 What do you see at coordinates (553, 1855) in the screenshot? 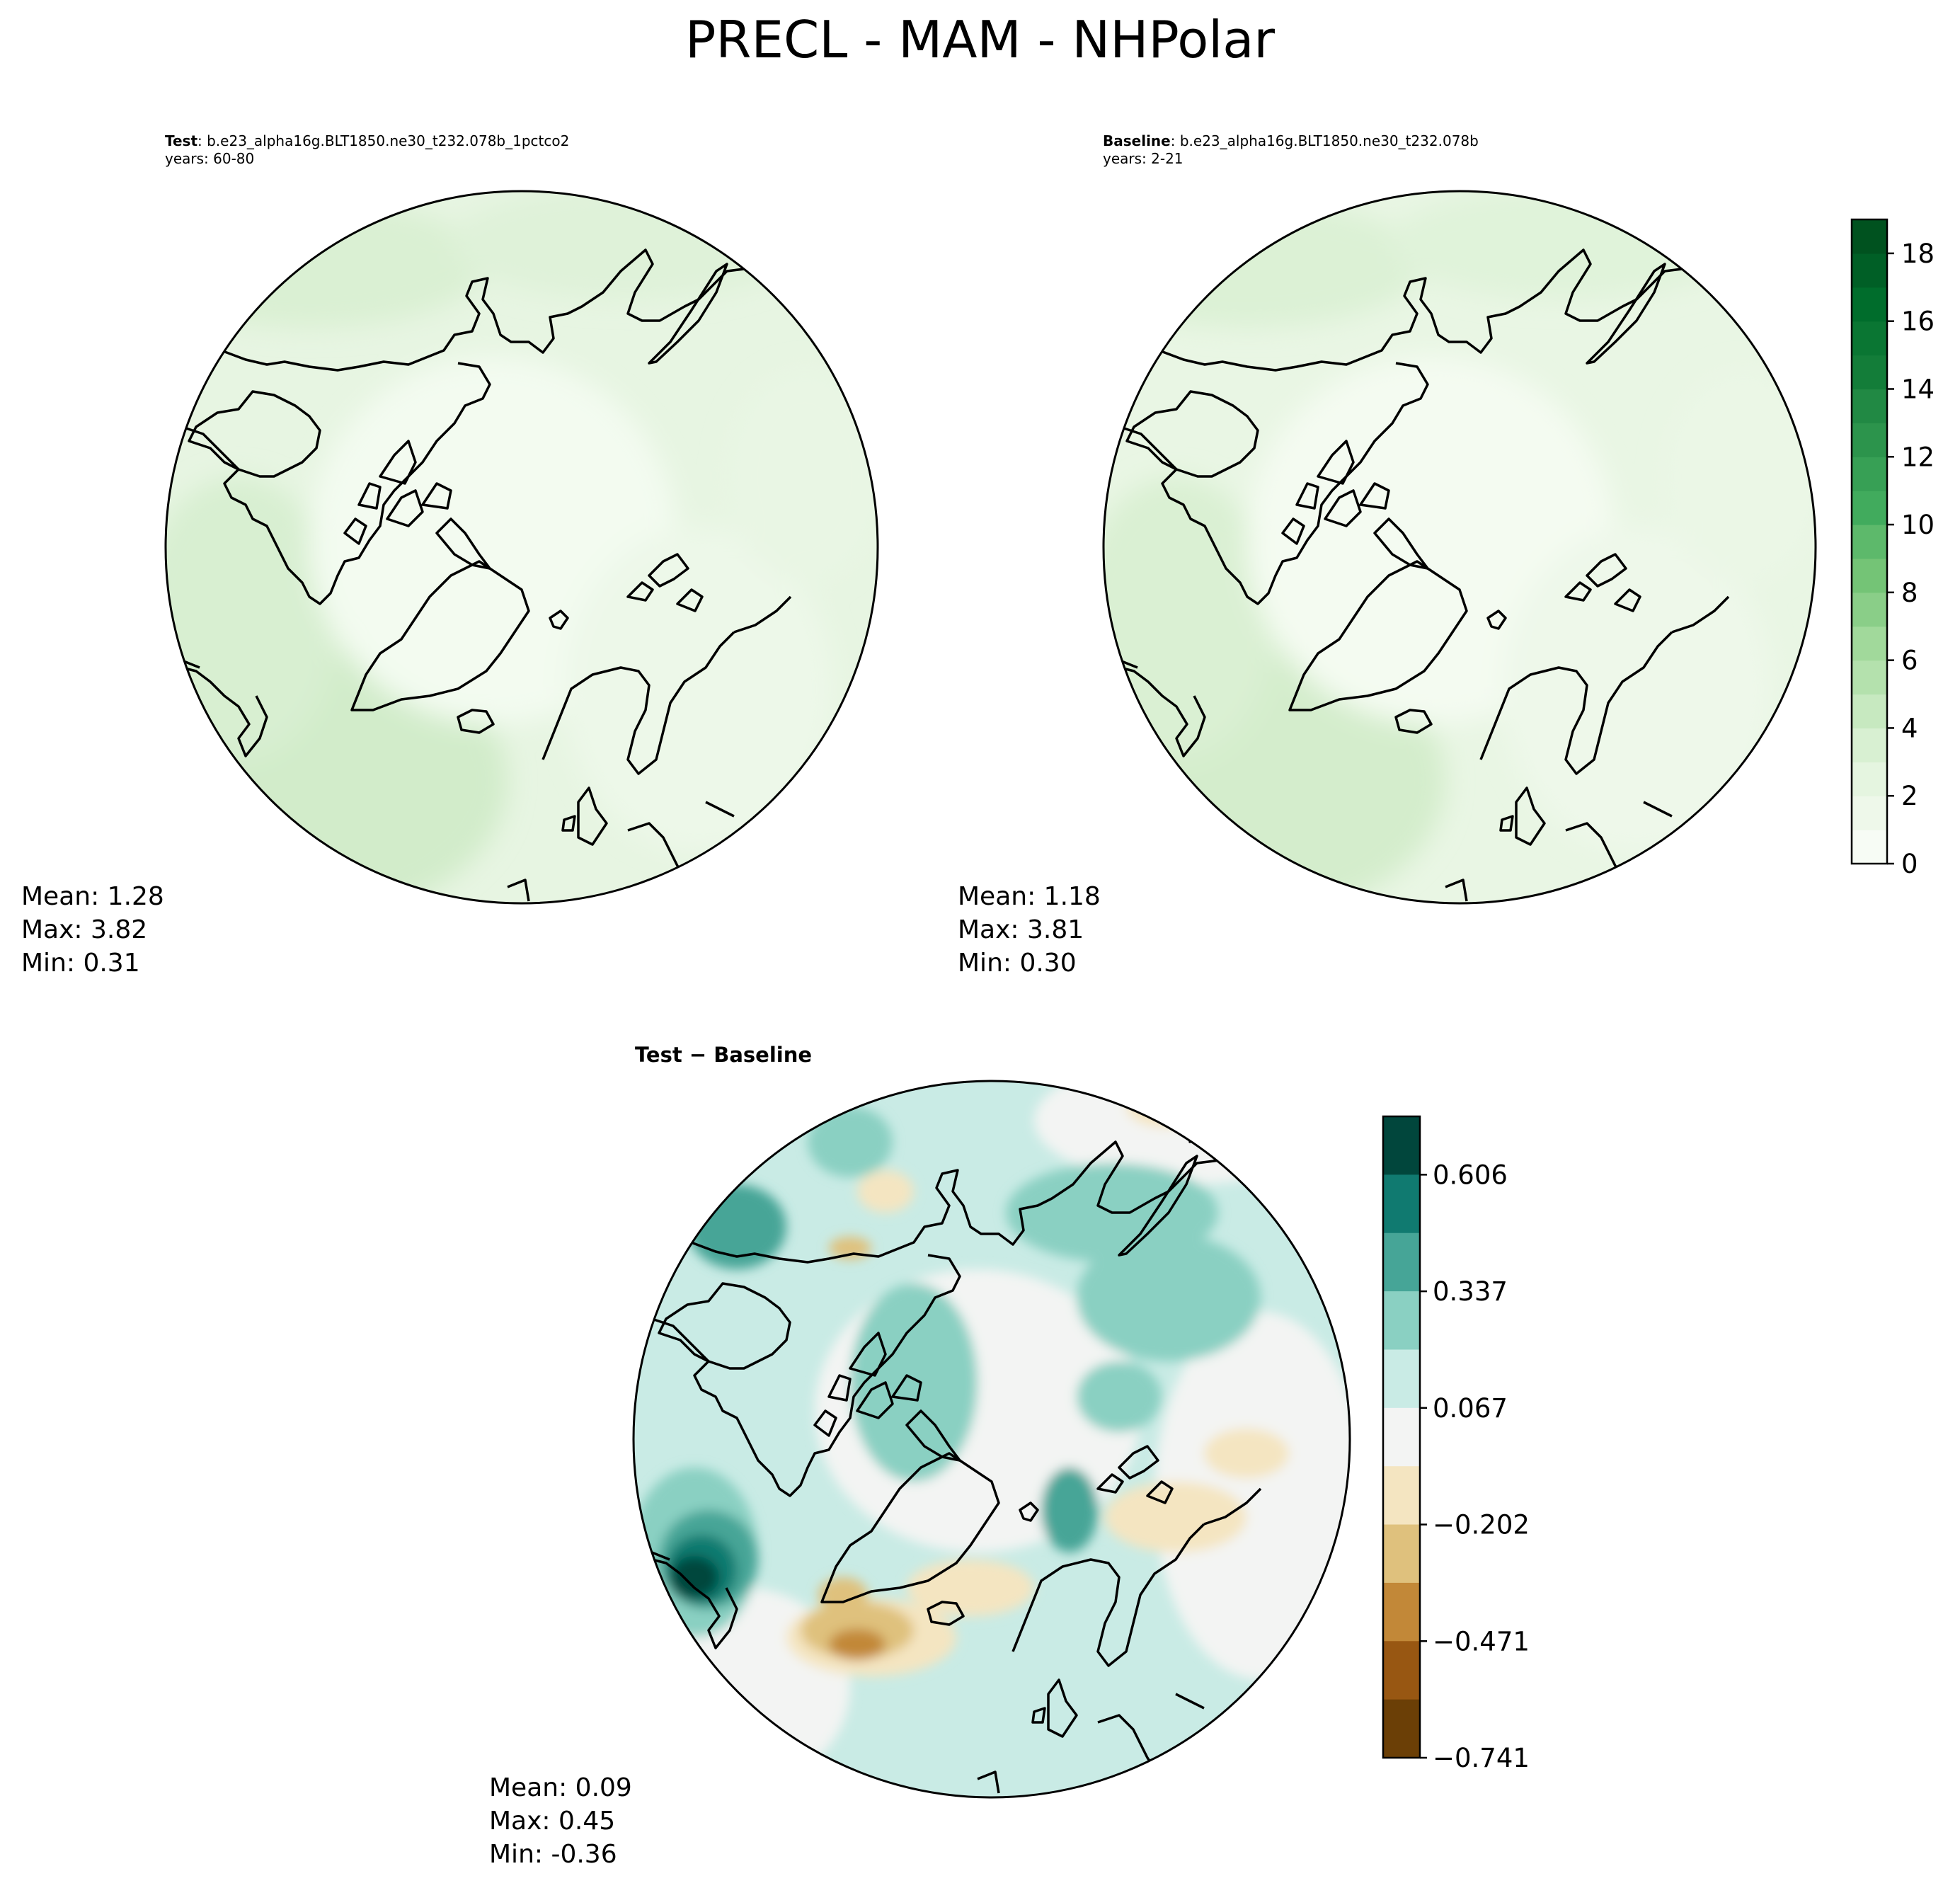
I see `difference-min: Min: -0.36` at bounding box center [553, 1855].